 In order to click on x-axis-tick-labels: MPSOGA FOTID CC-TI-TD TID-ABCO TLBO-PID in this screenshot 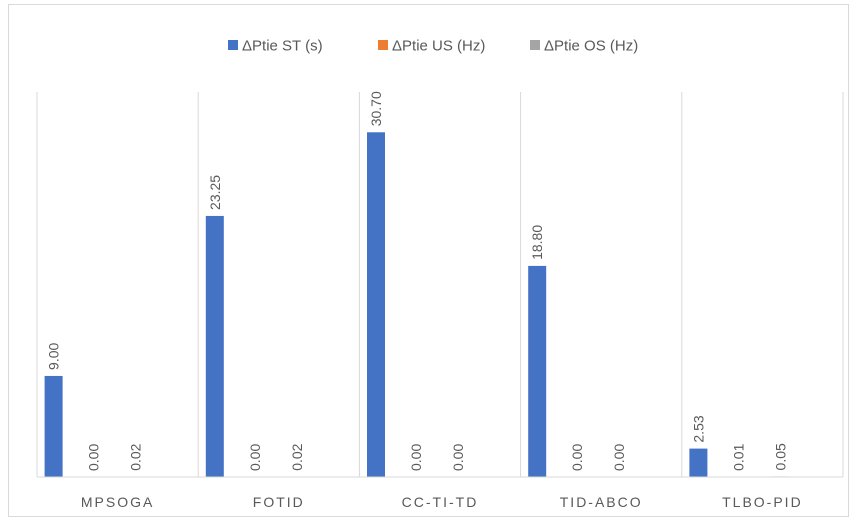, I will do `click(442, 502)`.